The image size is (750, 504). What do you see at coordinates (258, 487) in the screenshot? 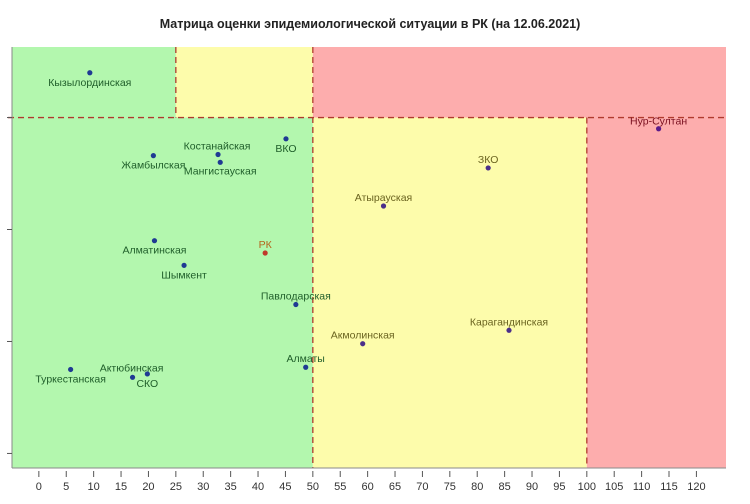
I see `x-tick-label: 40` at bounding box center [258, 487].